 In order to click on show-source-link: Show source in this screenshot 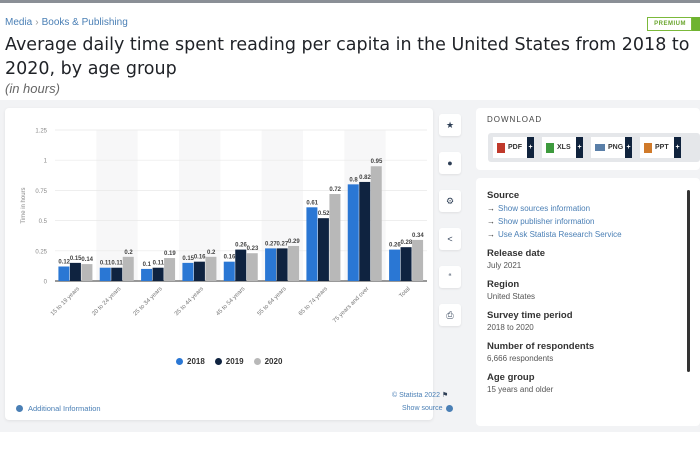, I will do `click(428, 408)`.